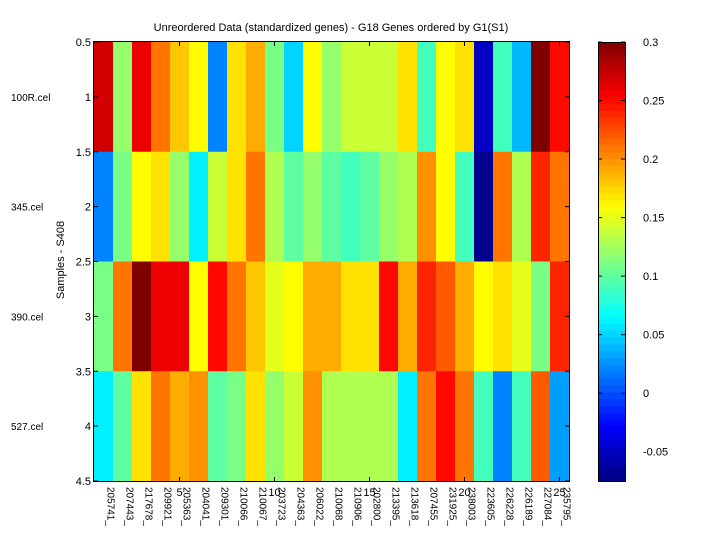  Describe the element at coordinates (650, 43) in the screenshot. I see `colorbar-tick-label: 0.3` at that location.